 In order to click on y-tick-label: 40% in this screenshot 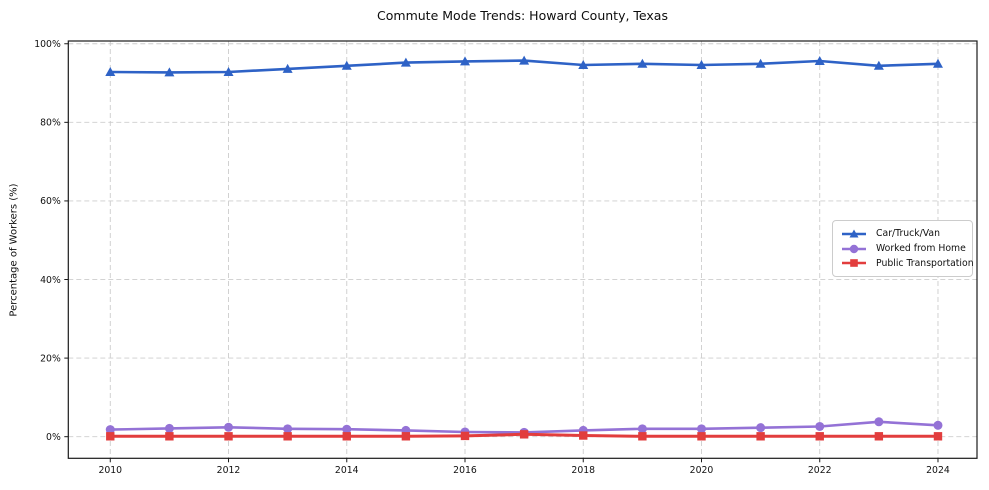, I will do `click(50, 280)`.